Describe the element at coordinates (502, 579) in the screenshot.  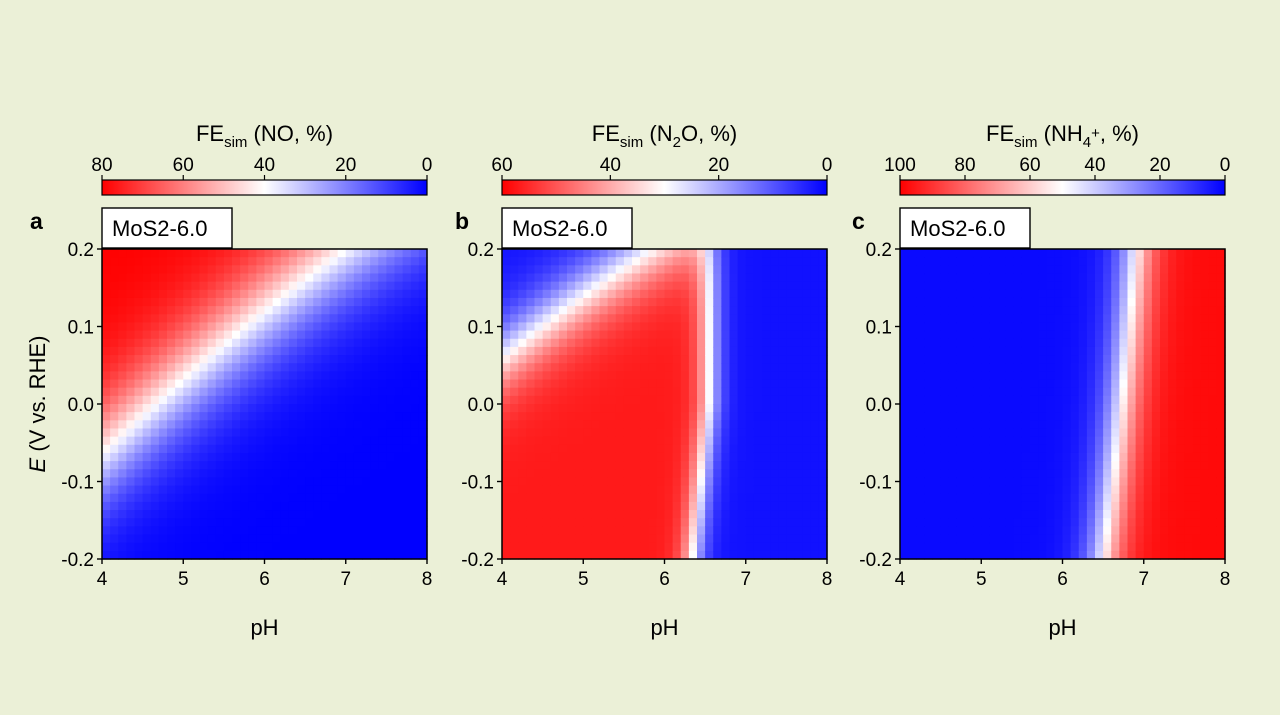
I see `x-tick-label: 4` at that location.